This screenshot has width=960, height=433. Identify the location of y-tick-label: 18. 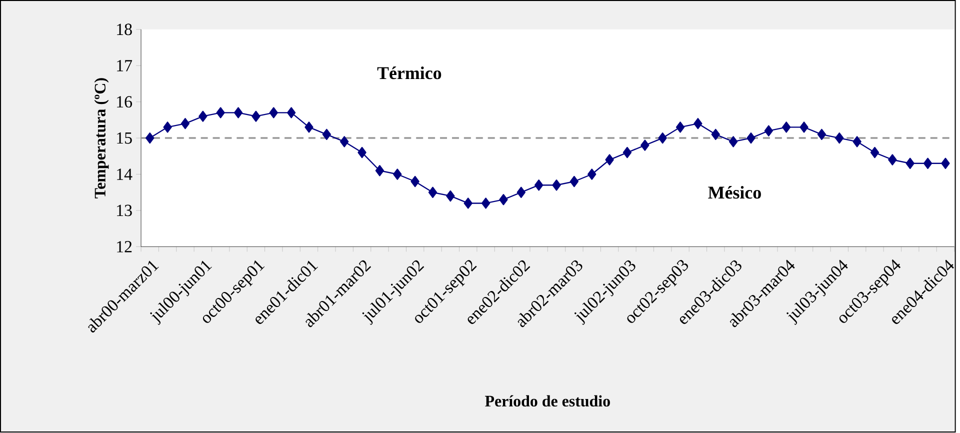
(124, 30).